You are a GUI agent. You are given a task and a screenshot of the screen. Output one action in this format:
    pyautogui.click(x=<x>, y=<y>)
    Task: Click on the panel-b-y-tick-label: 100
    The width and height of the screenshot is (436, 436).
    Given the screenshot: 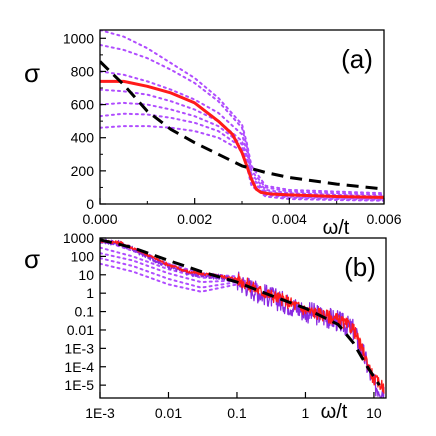 What is the action you would take?
    pyautogui.click(x=83, y=256)
    